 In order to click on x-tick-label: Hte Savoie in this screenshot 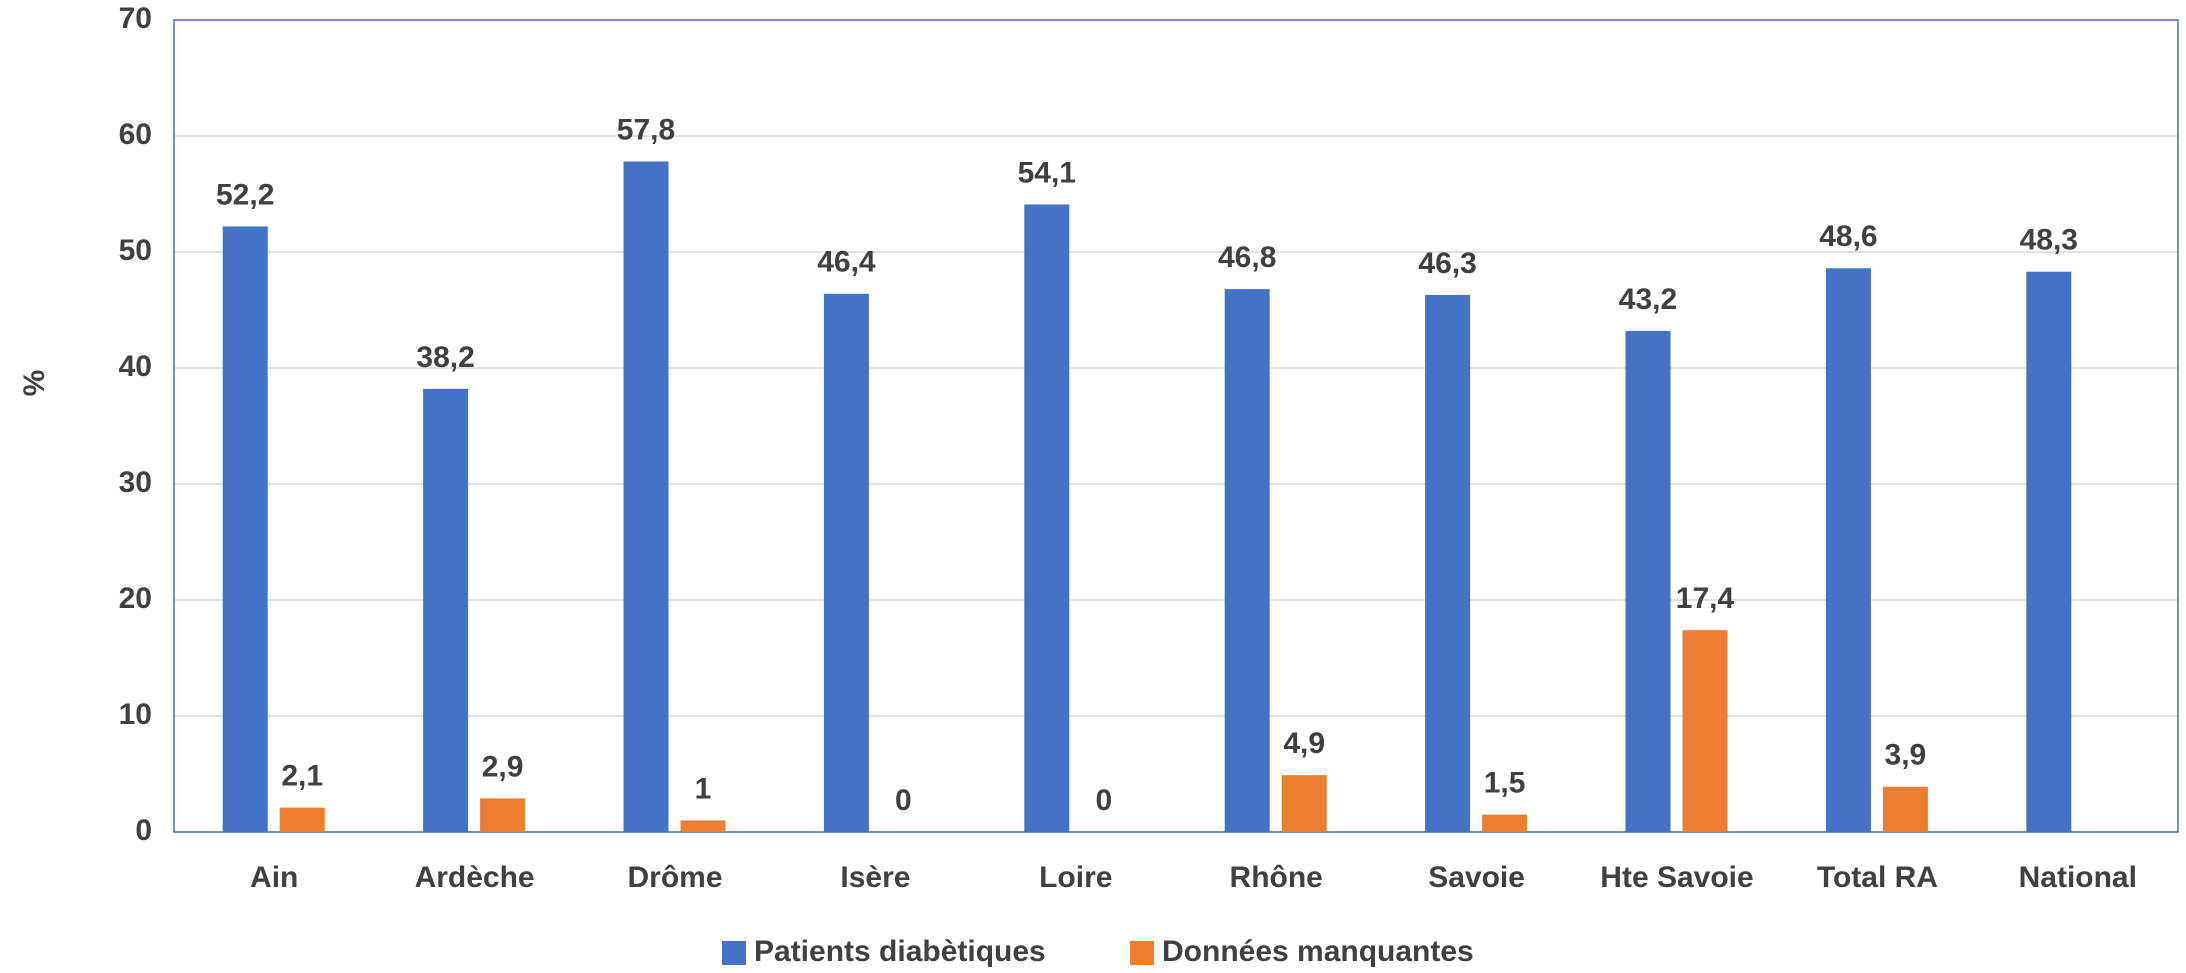, I will do `click(1676, 877)`.